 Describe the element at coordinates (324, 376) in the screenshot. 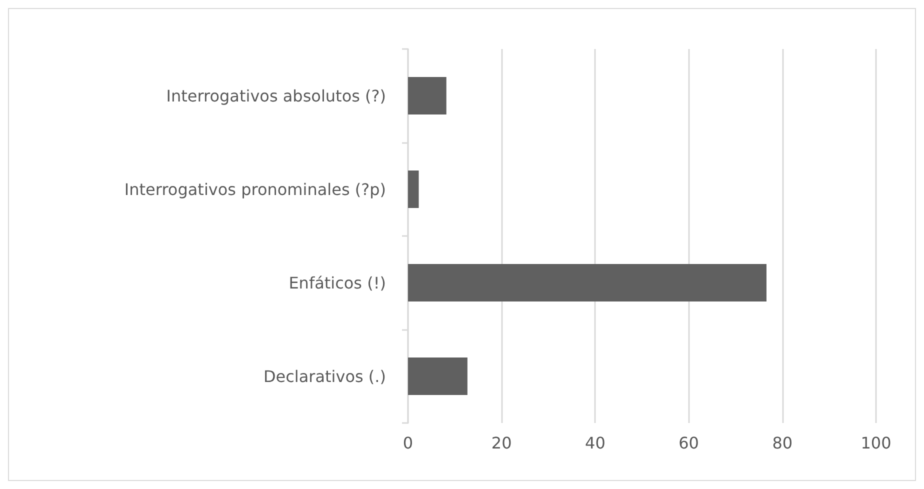

I see `y-tick-label: Declarativos (.)` at that location.